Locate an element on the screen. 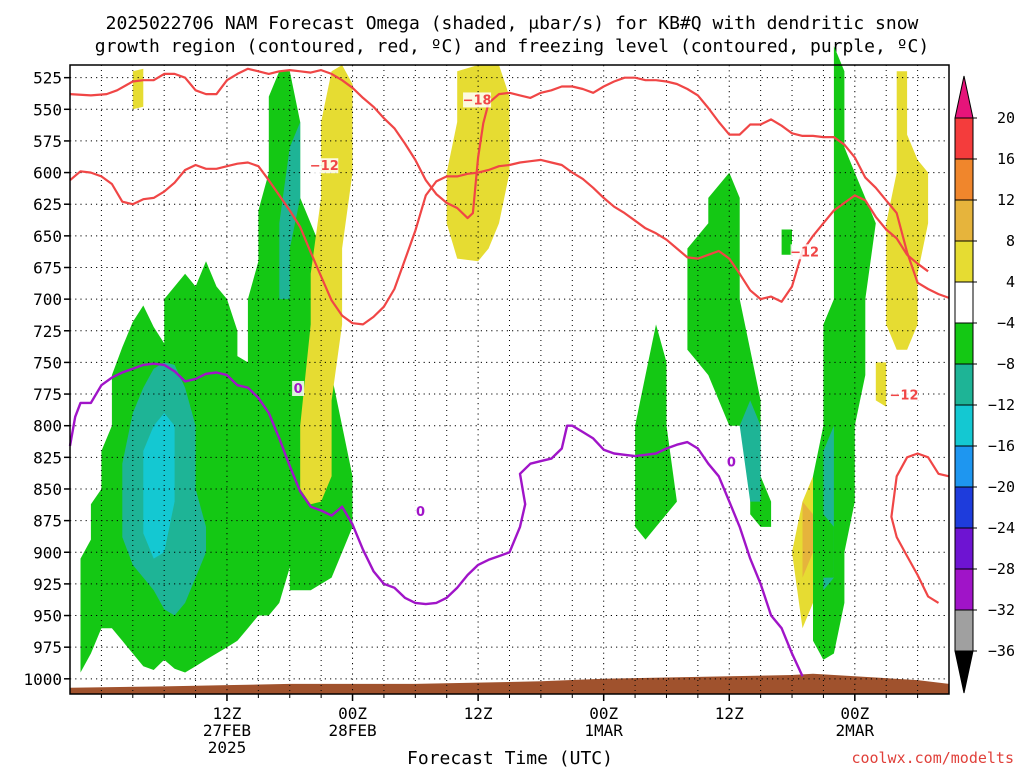 Image resolution: width=1024 pixels, height=768 pixels. x-tick-label-54-0: 12Z is located at coordinates (729, 713).